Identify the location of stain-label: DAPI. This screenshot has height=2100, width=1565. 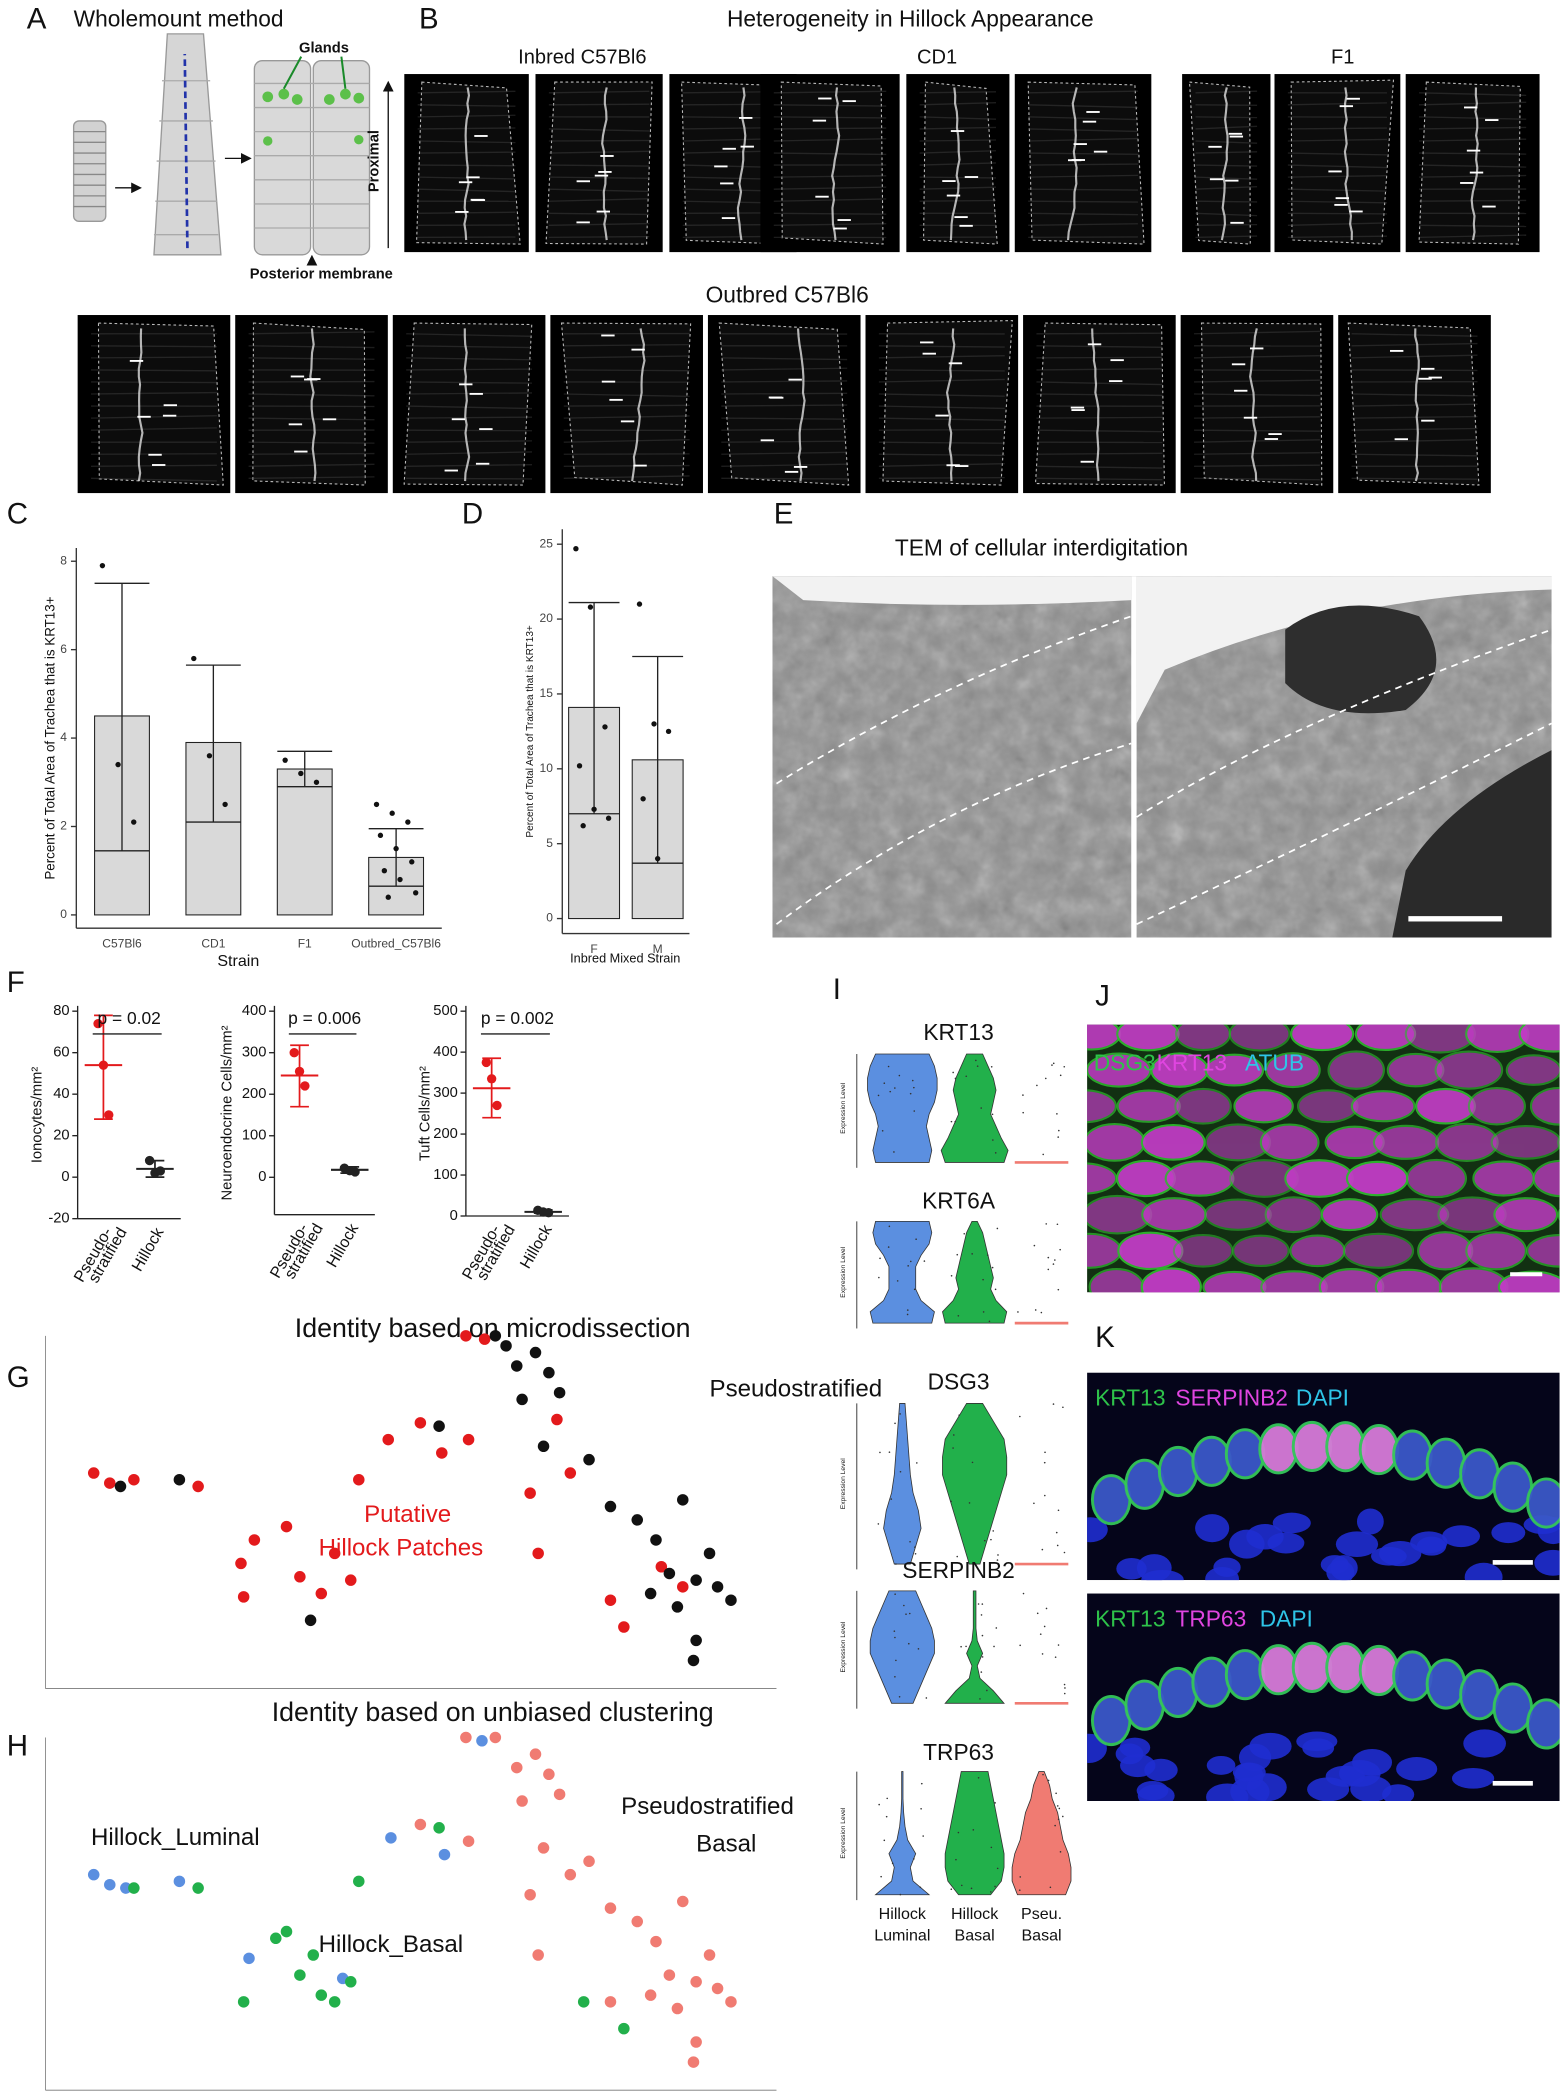
(1286, 1618).